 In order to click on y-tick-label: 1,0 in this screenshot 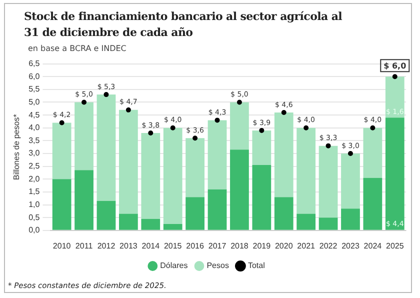, I will do `click(34, 204)`.